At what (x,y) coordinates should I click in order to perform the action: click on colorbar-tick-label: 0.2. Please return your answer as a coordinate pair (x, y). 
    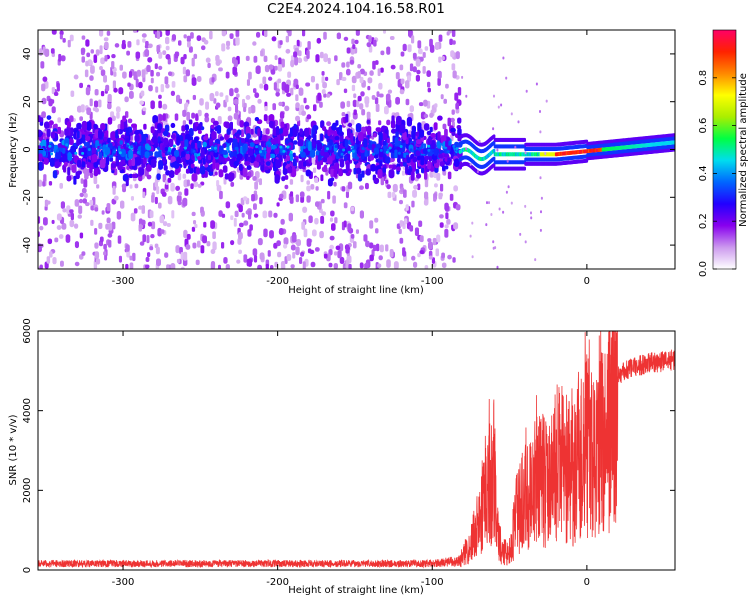
    Looking at the image, I should click on (703, 221).